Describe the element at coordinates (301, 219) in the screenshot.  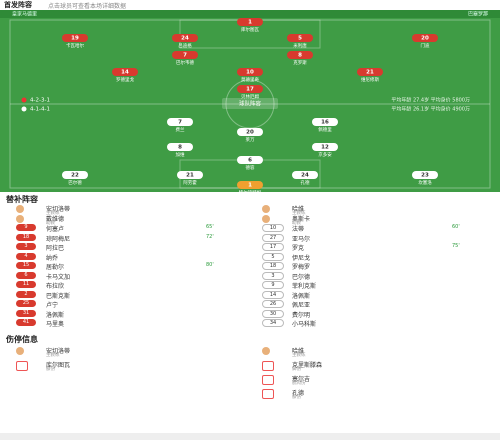
I see `staff-name: 奥斯卡` at that location.